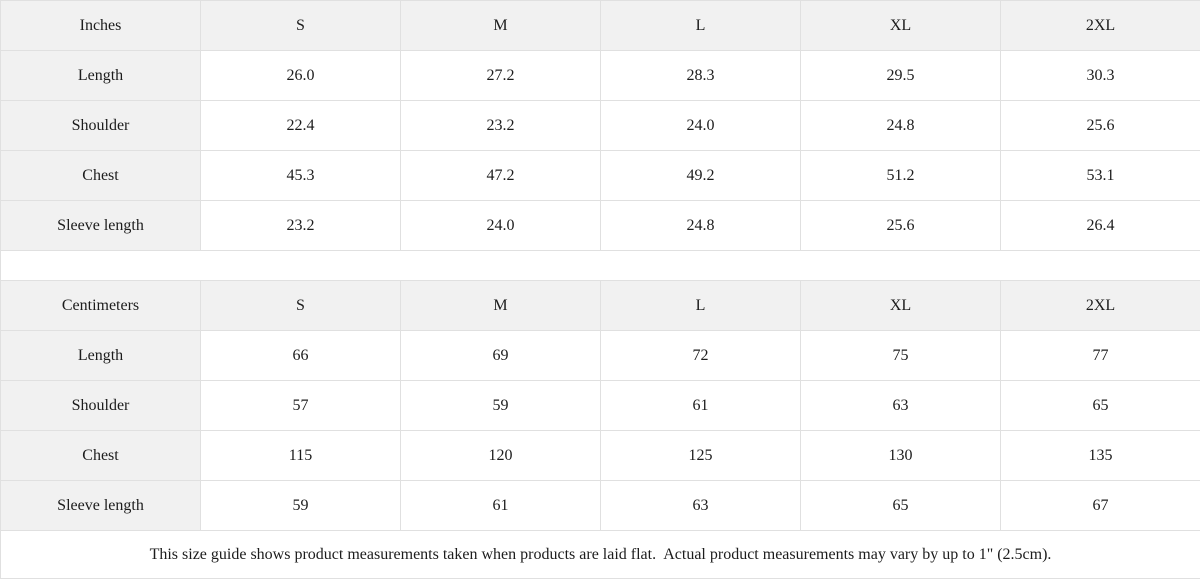 This screenshot has width=1200, height=580. What do you see at coordinates (700, 75) in the screenshot?
I see `cell-value: 28.3` at bounding box center [700, 75].